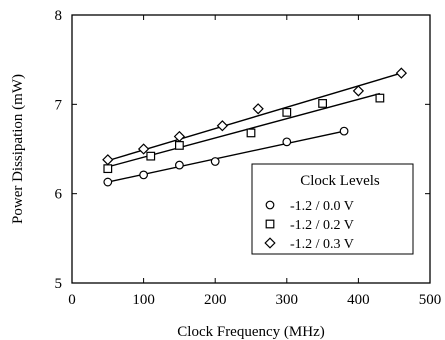 Image resolution: width=445 pixels, height=340 pixels. Describe the element at coordinates (59, 195) in the screenshot. I see `y-tick-label: 6` at that location.